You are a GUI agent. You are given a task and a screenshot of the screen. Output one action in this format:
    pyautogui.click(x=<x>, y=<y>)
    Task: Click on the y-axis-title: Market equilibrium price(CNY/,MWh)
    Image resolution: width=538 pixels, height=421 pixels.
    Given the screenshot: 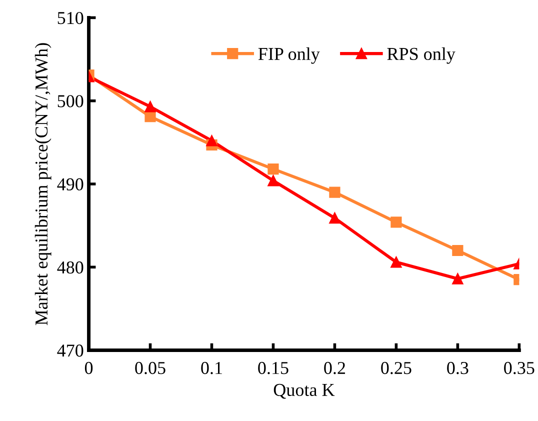 What is the action you would take?
    pyautogui.click(x=43, y=184)
    